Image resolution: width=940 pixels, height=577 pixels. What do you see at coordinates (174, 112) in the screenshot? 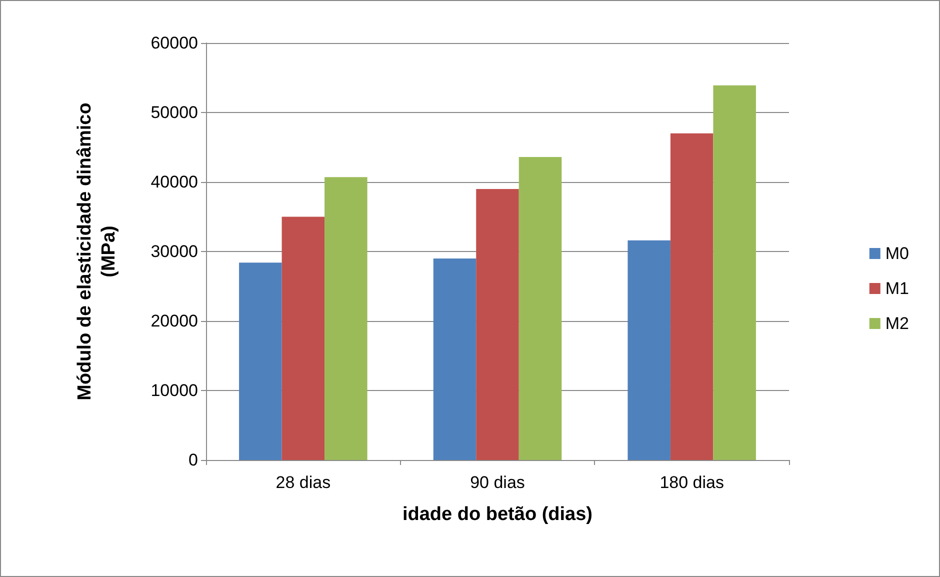
I see `y-tick-label: 50000` at bounding box center [174, 112].